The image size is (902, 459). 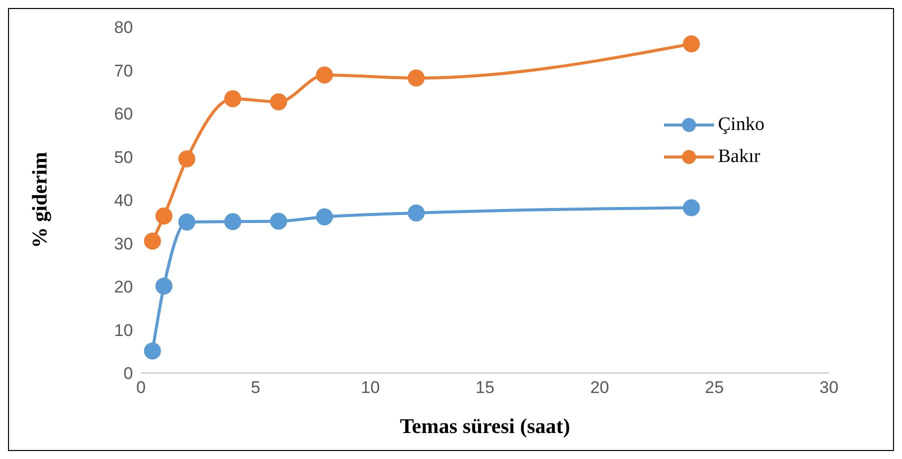 I want to click on x-tick-label: 25, so click(x=714, y=388).